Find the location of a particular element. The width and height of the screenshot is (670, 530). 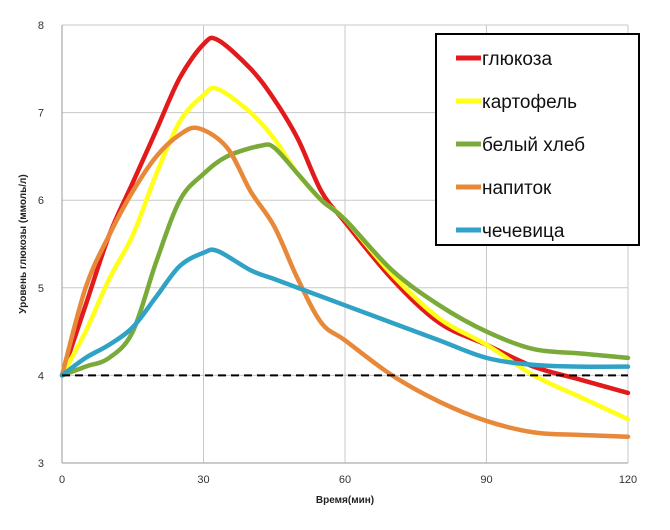

y-tick-label: 6 is located at coordinates (41, 201).